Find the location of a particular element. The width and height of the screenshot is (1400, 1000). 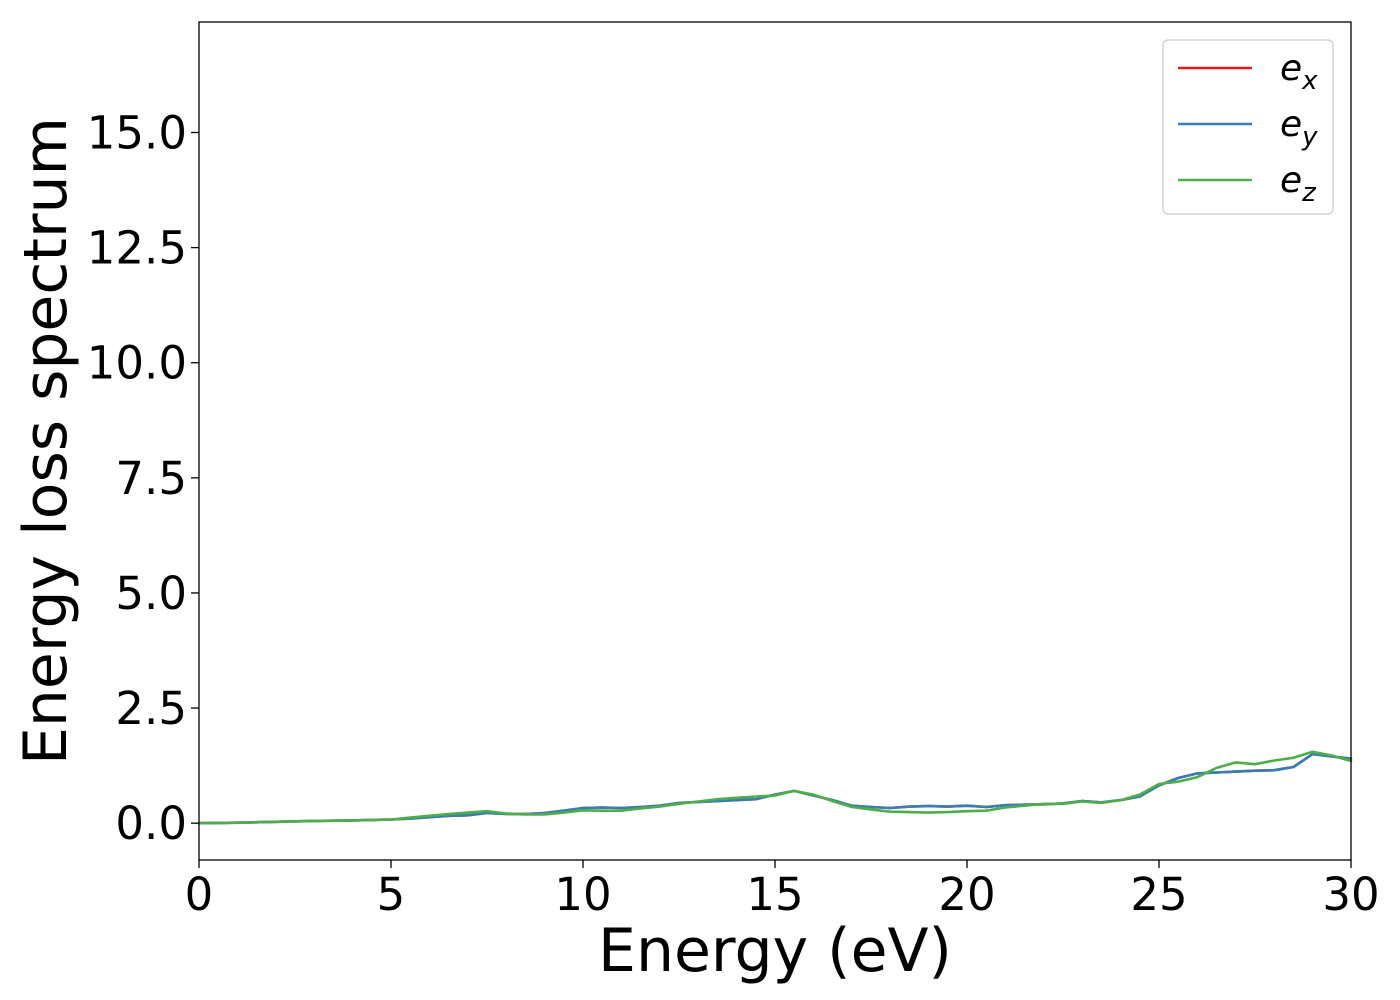

x-tick-label: 10 is located at coordinates (582, 894).